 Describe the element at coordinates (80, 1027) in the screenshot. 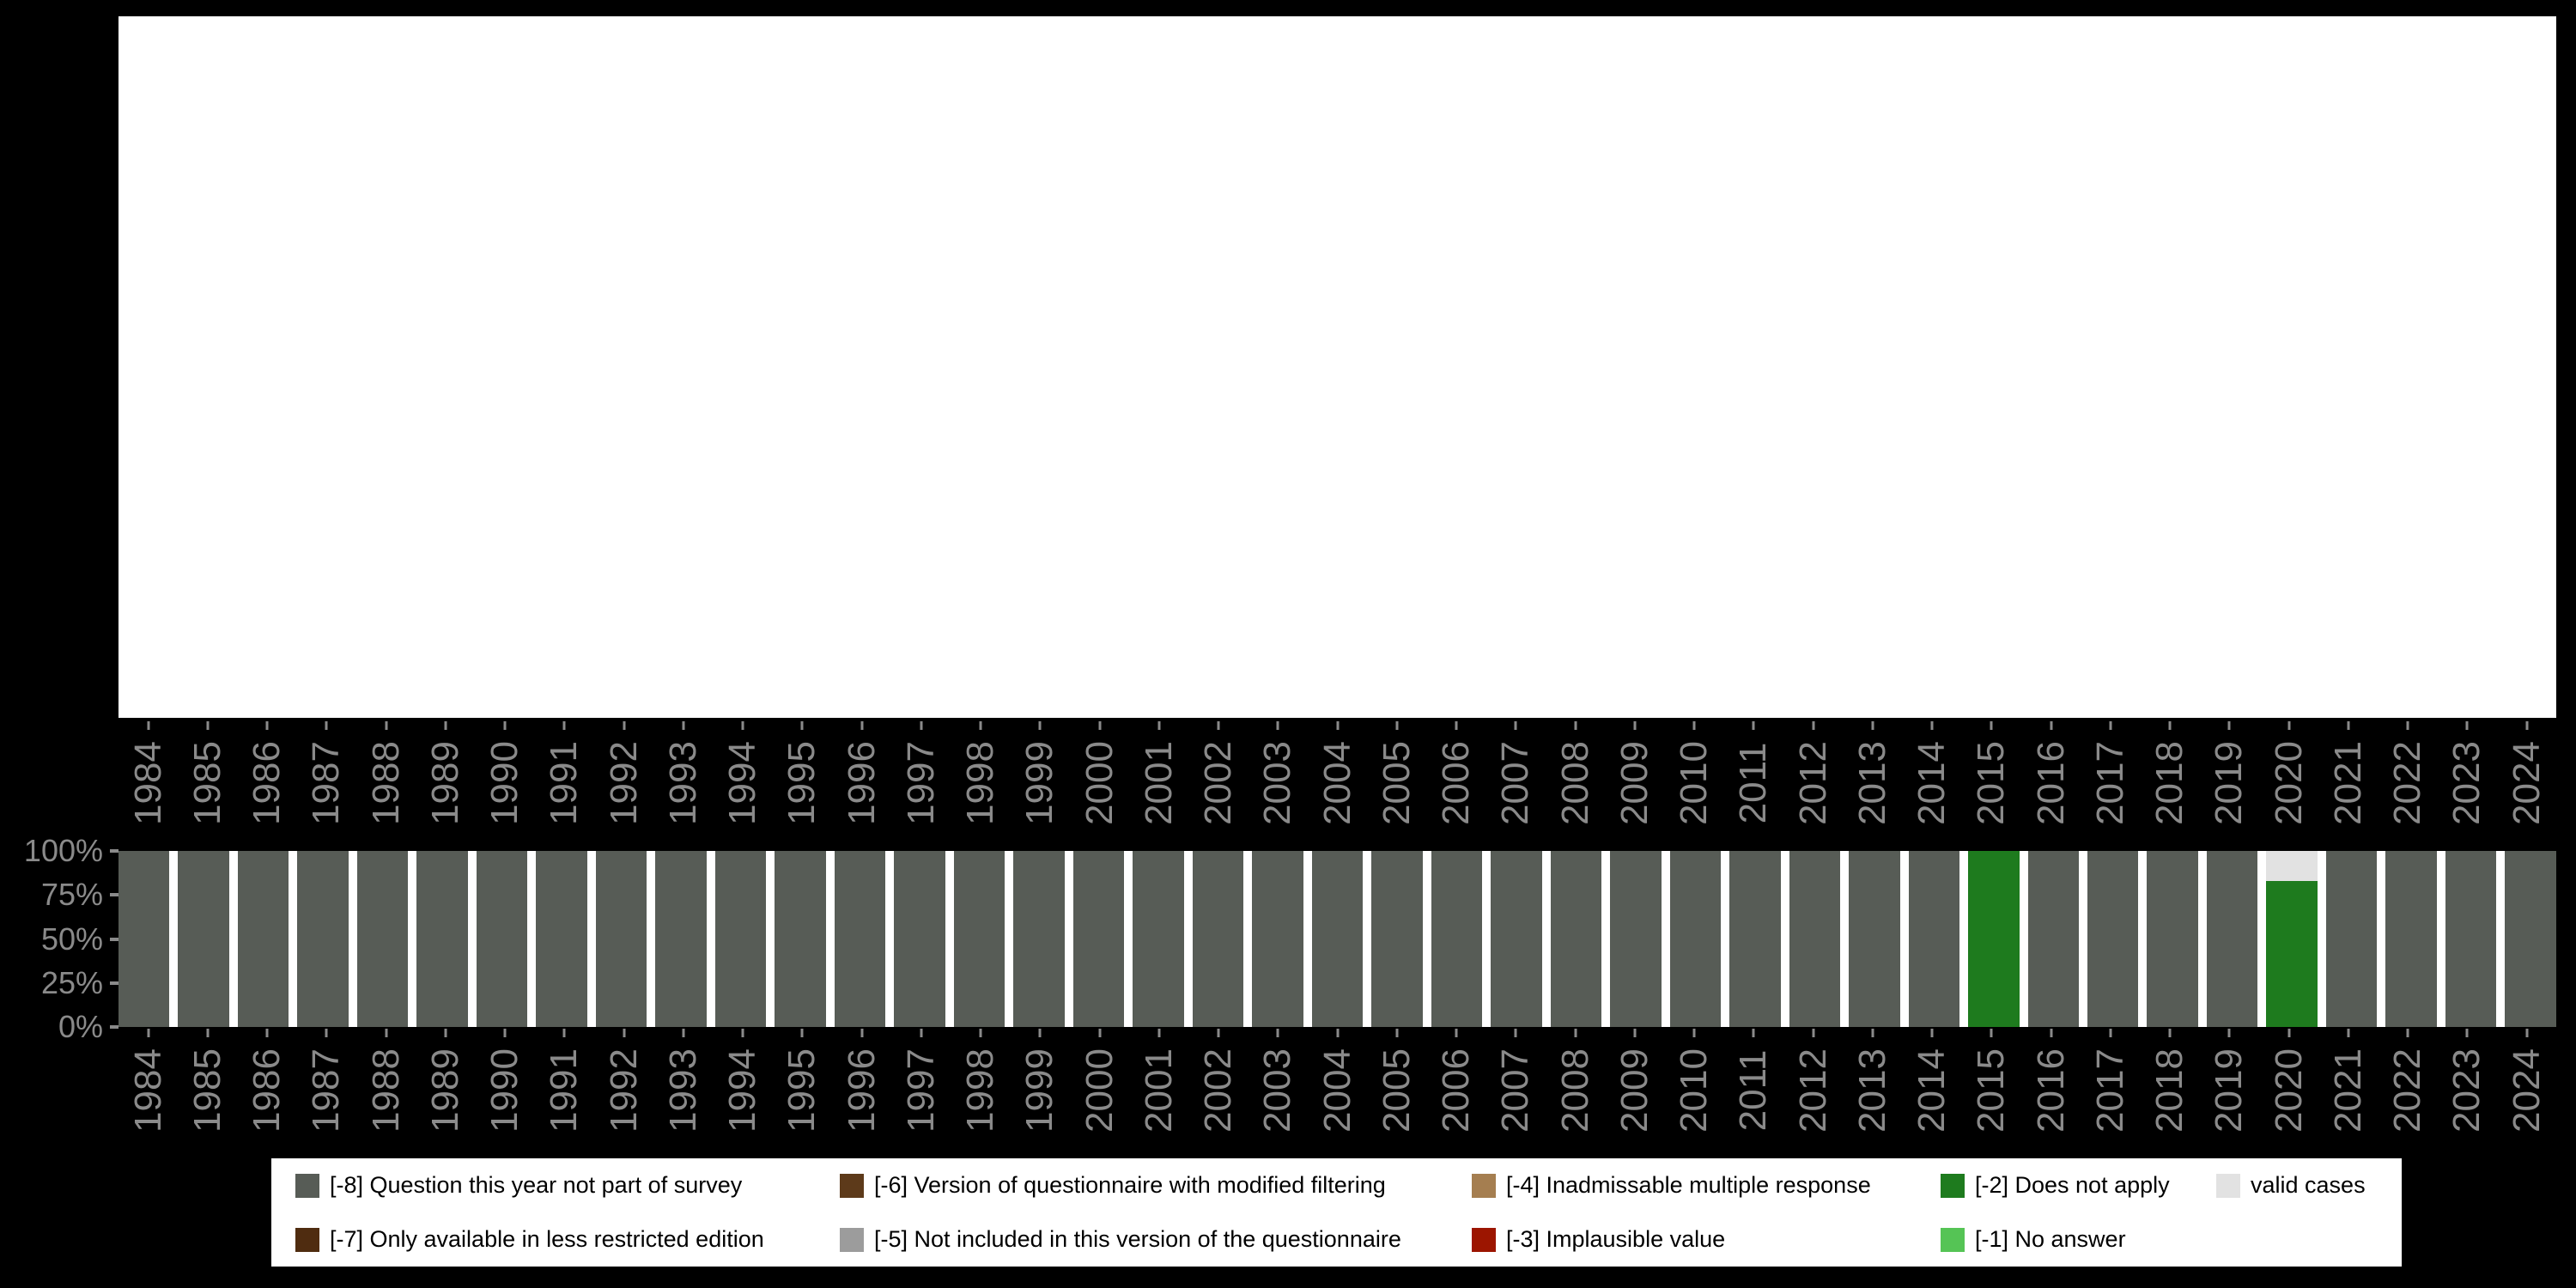

I see `y-tick-label: 0%` at that location.